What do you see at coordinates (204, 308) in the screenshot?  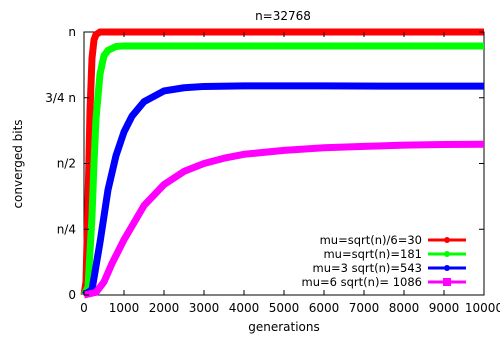 I see `x-tick-label: 3000` at bounding box center [204, 308].